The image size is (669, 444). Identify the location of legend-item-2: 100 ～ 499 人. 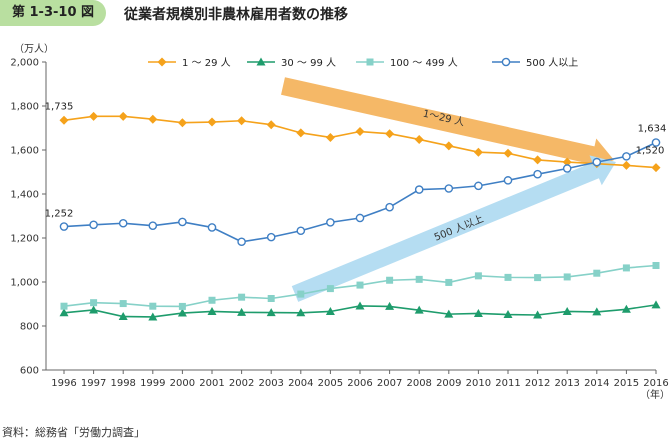
(407, 63).